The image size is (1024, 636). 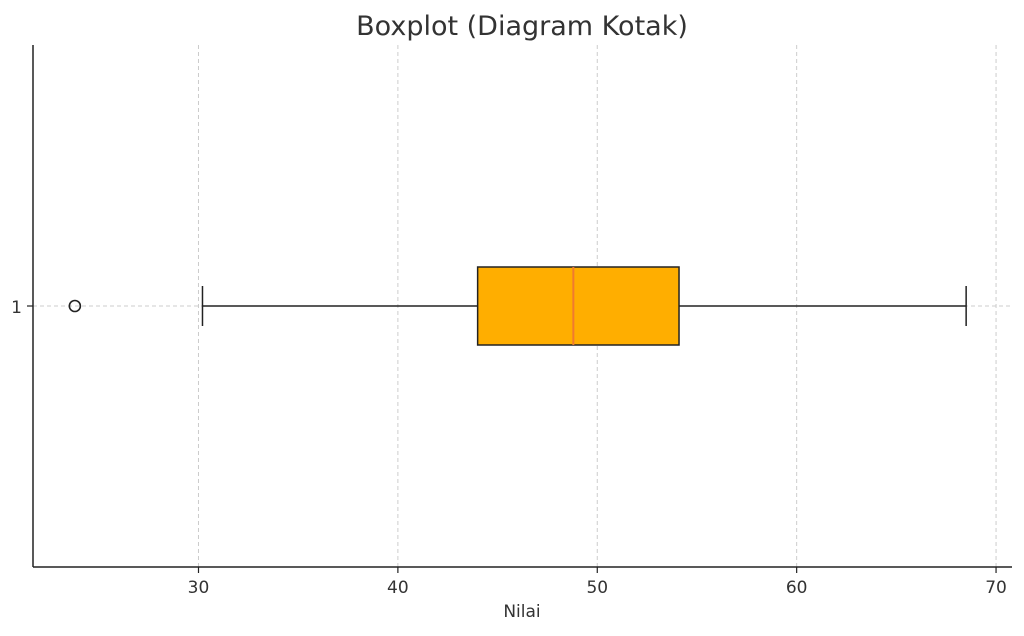 What do you see at coordinates (597, 588) in the screenshot?
I see `x-tick-label: 50` at bounding box center [597, 588].